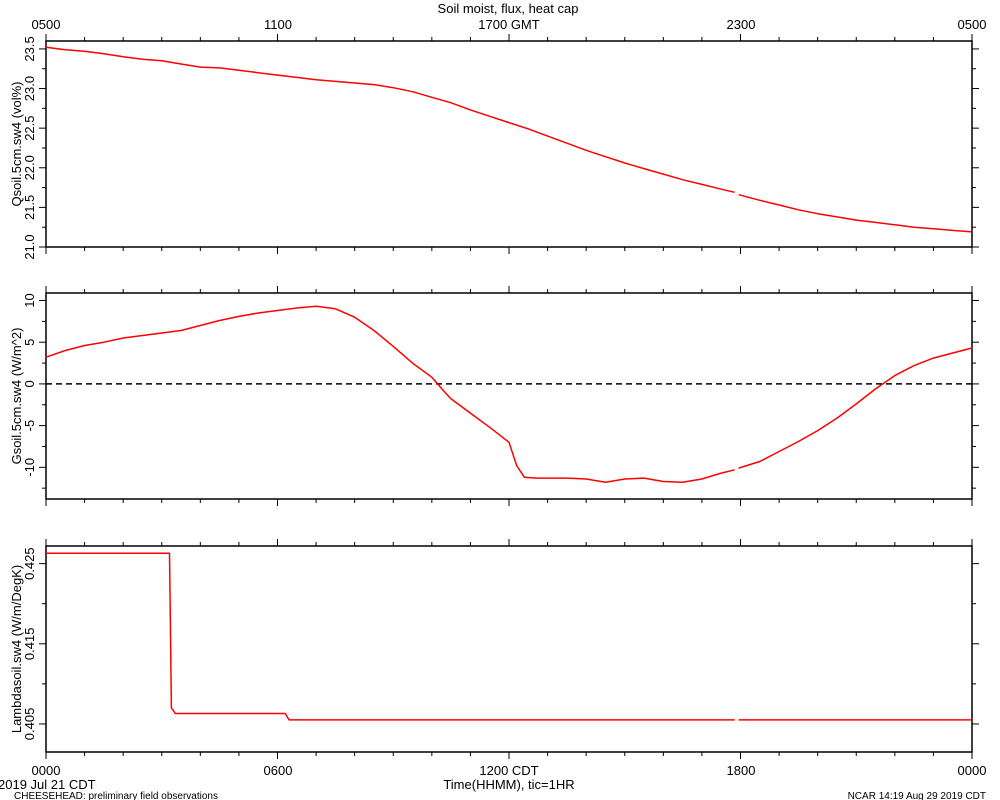 This screenshot has height=800, width=1000. What do you see at coordinates (46, 24) in the screenshot?
I see `top-tick-label-1: 0500` at bounding box center [46, 24].